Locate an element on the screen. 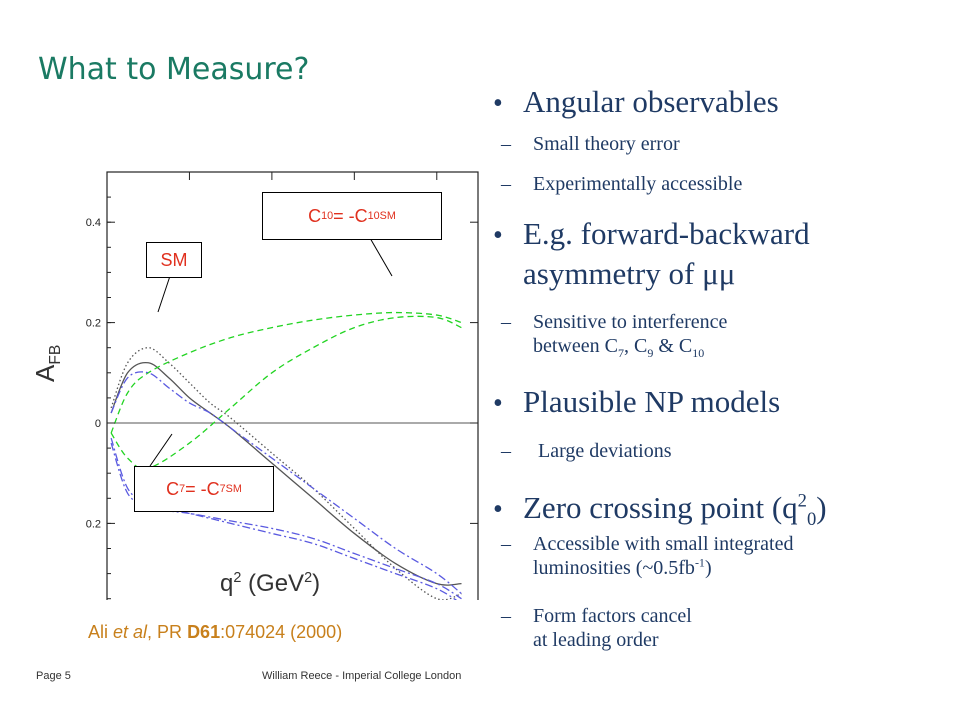 Image resolution: width=960 pixels, height=720 pixels. x-axis-unit-open: (GeV is located at coordinates (273, 583).